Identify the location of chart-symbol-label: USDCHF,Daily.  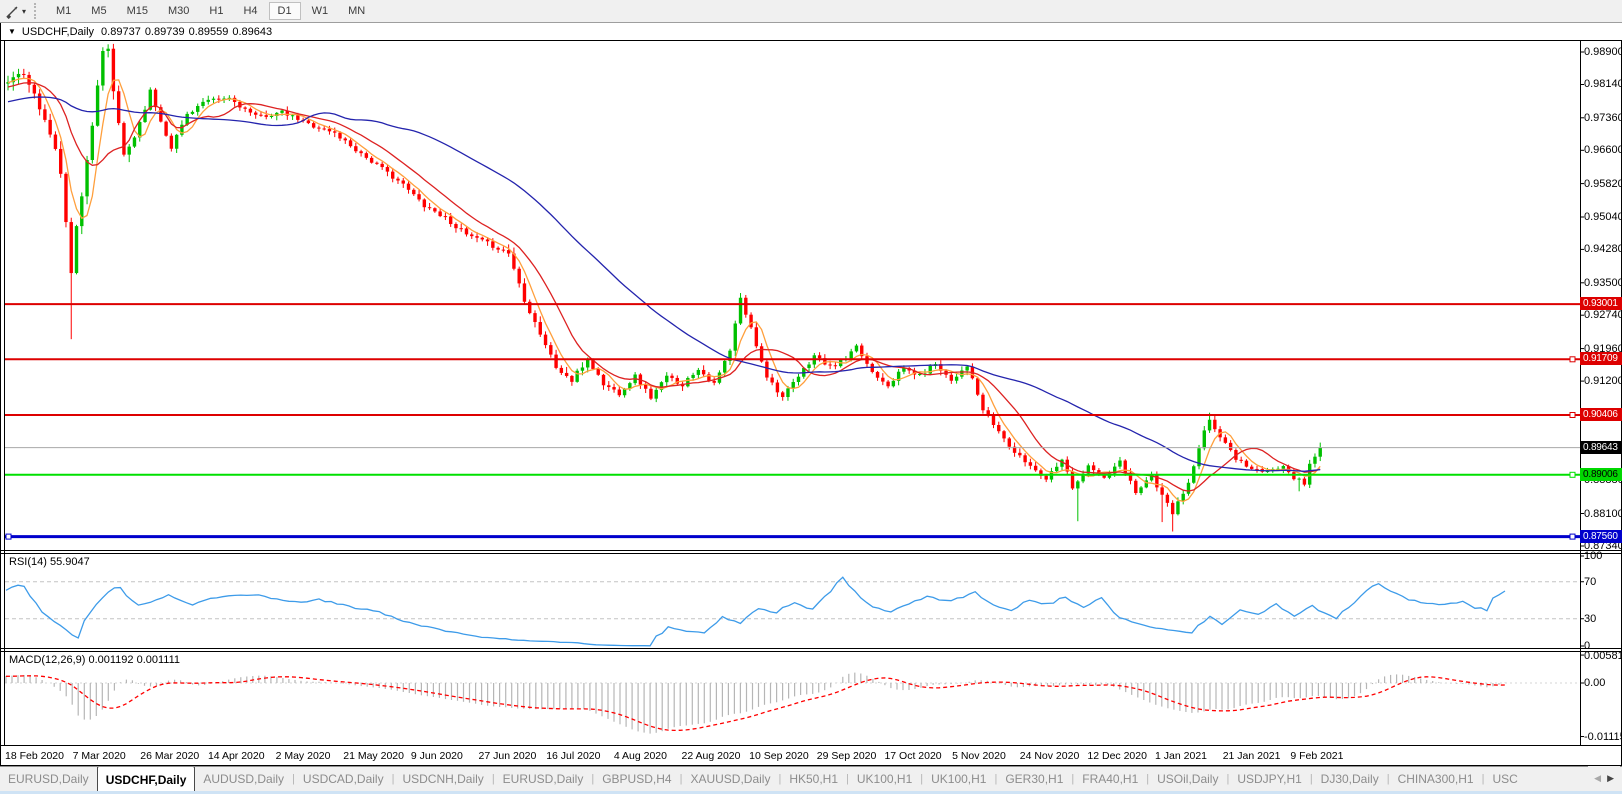
(58, 31).